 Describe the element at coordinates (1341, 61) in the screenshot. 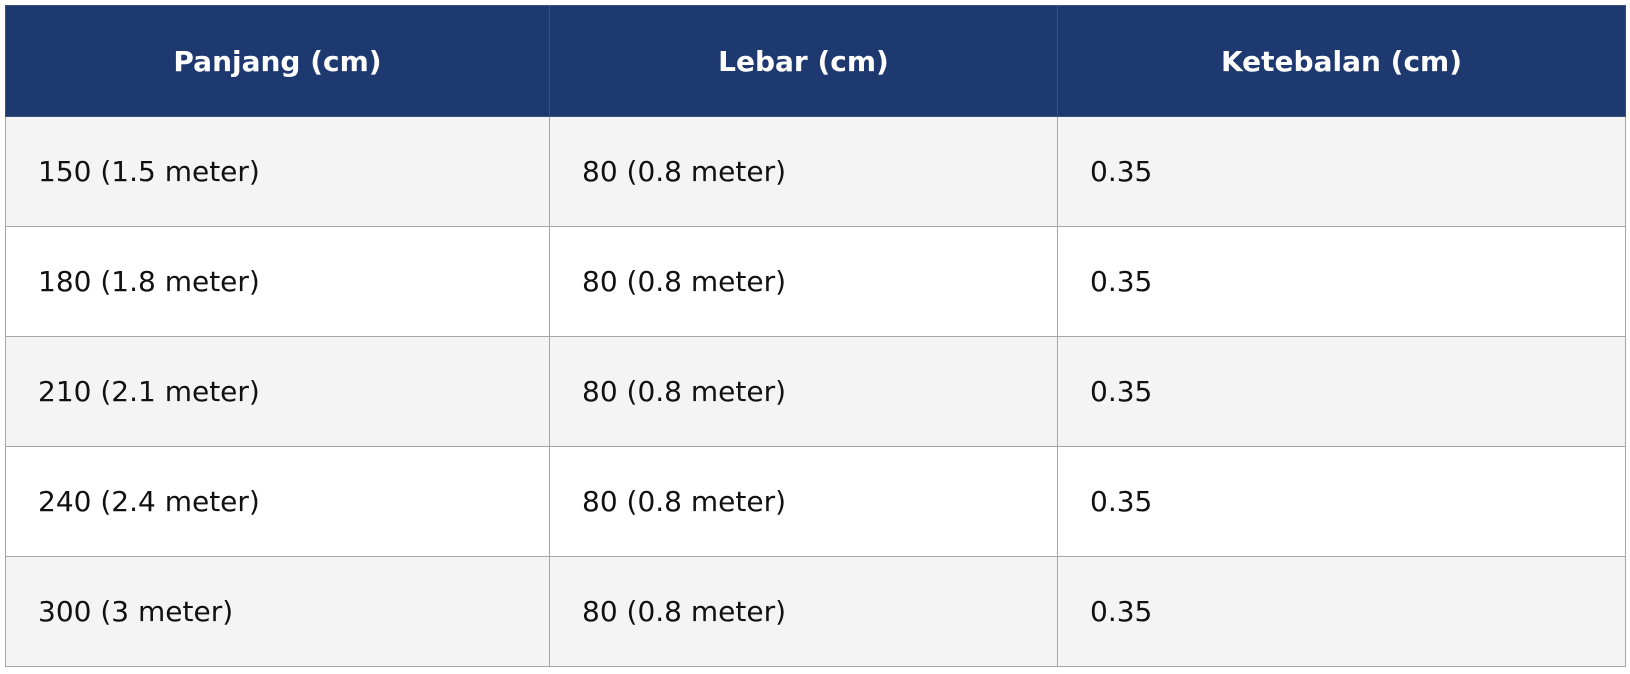

I see `header-cell: Ketebalan (cm)` at that location.